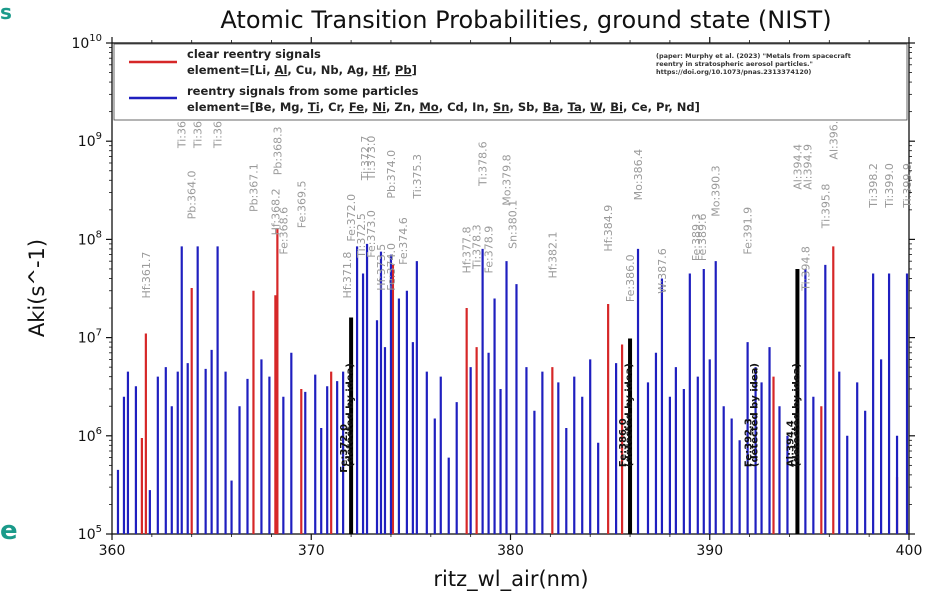  I want to click on y-tick-label: 10⁸, so click(90, 238).